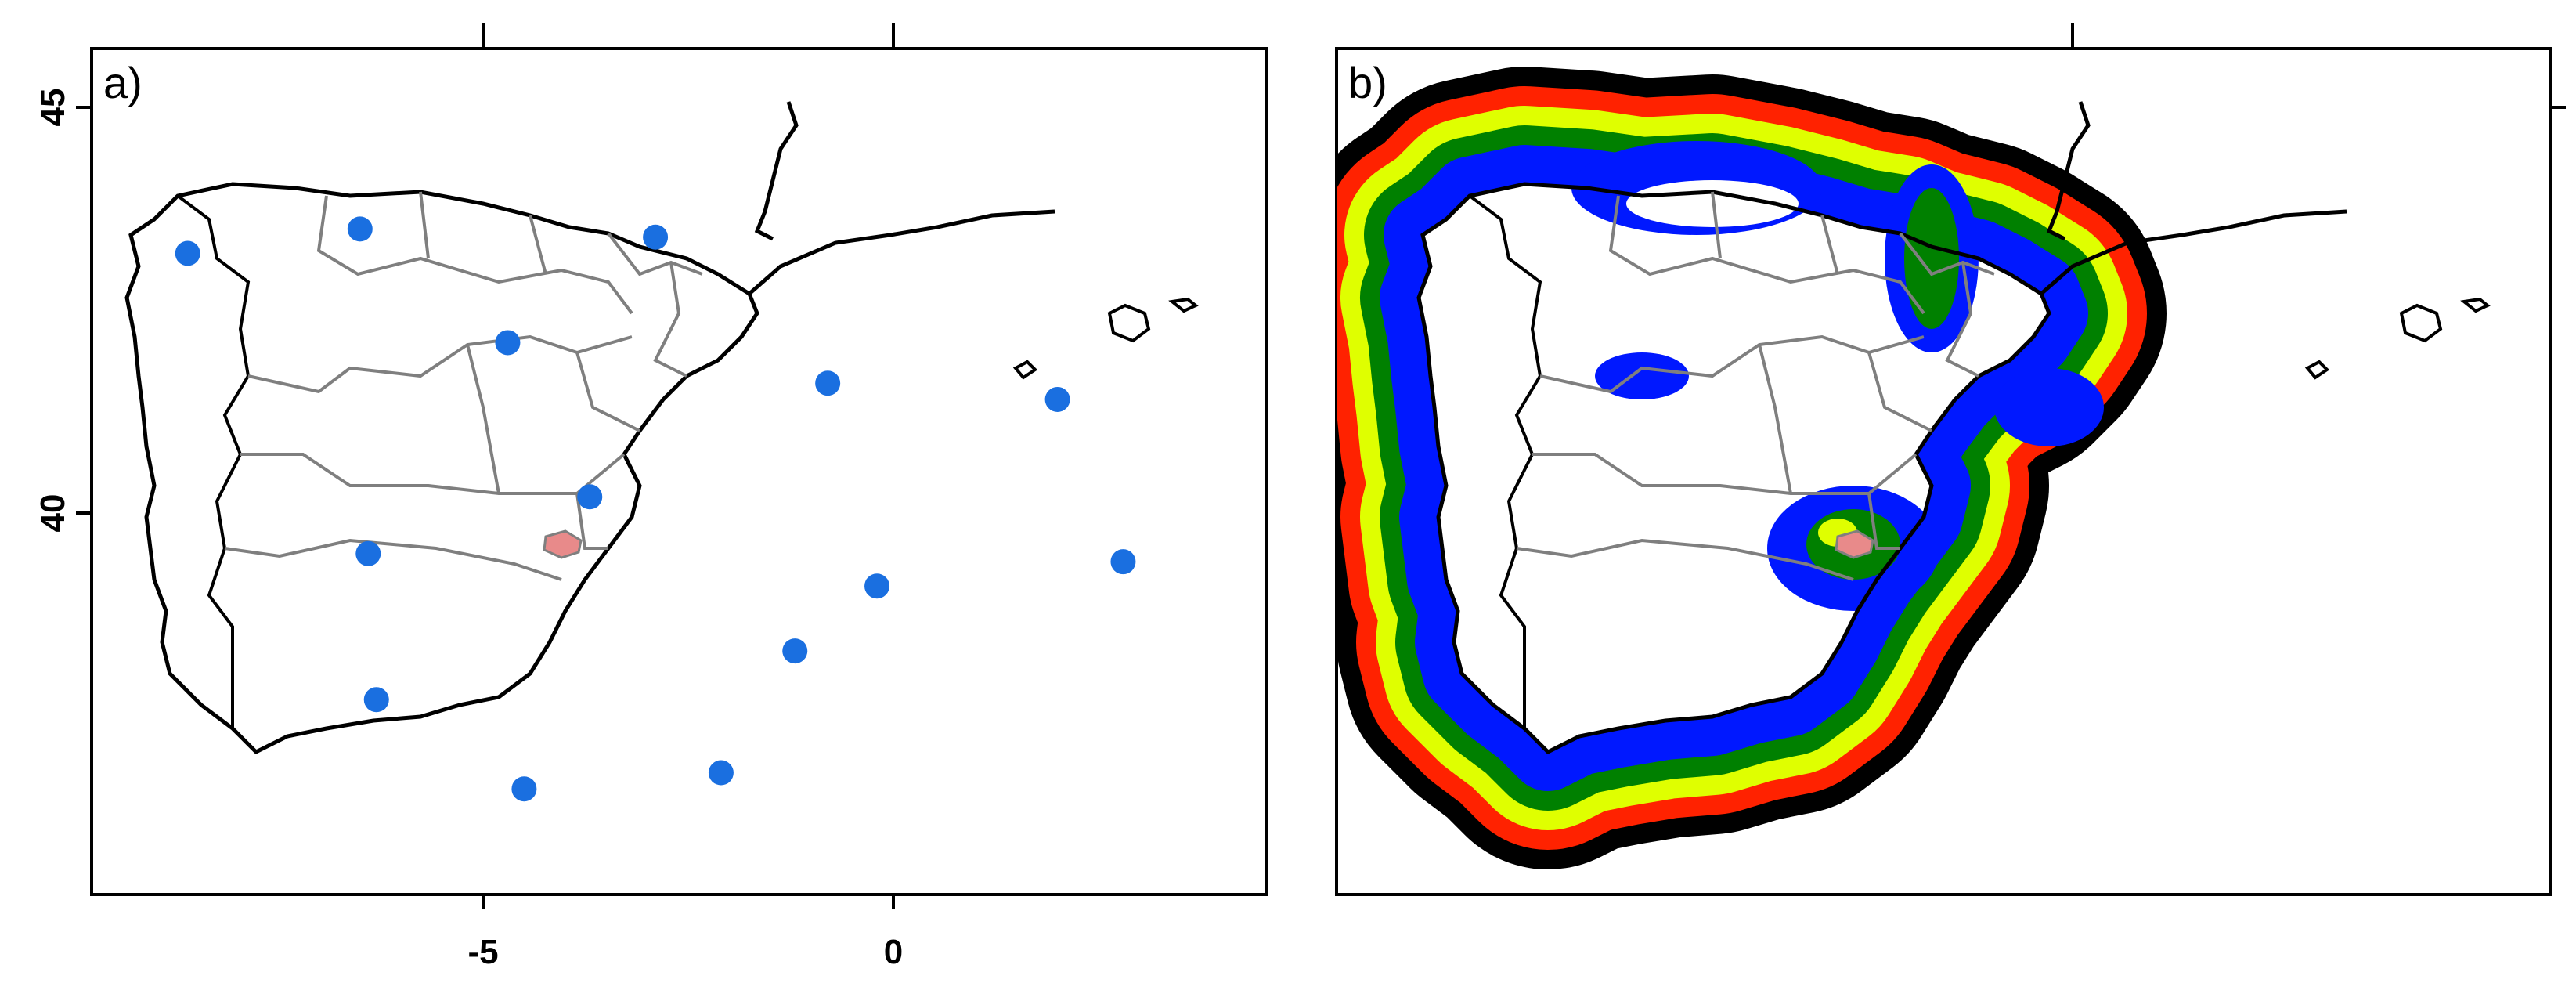 The width and height of the screenshot is (2576, 983). I want to click on y-tick-label-1: 45, so click(53, 108).